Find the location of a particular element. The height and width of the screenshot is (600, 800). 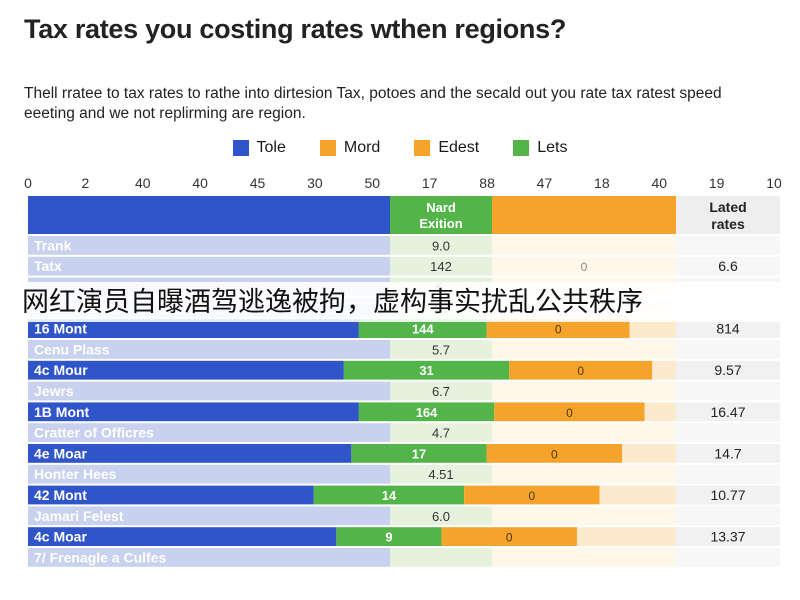

axis-tick-label: 2 is located at coordinates (85, 183).